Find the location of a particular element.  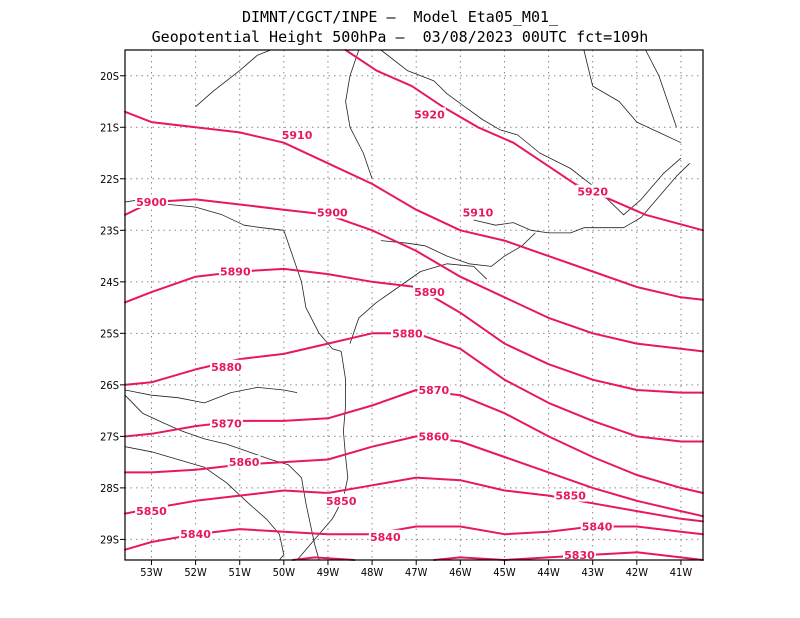

y-tick-label: 25S is located at coordinates (109, 333).